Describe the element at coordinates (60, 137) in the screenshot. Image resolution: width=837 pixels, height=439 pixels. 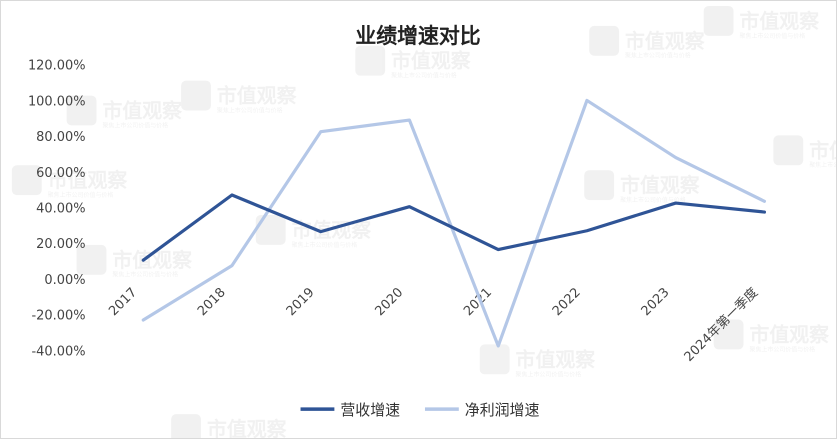
I see `y-tick-label: 80.00%` at that location.